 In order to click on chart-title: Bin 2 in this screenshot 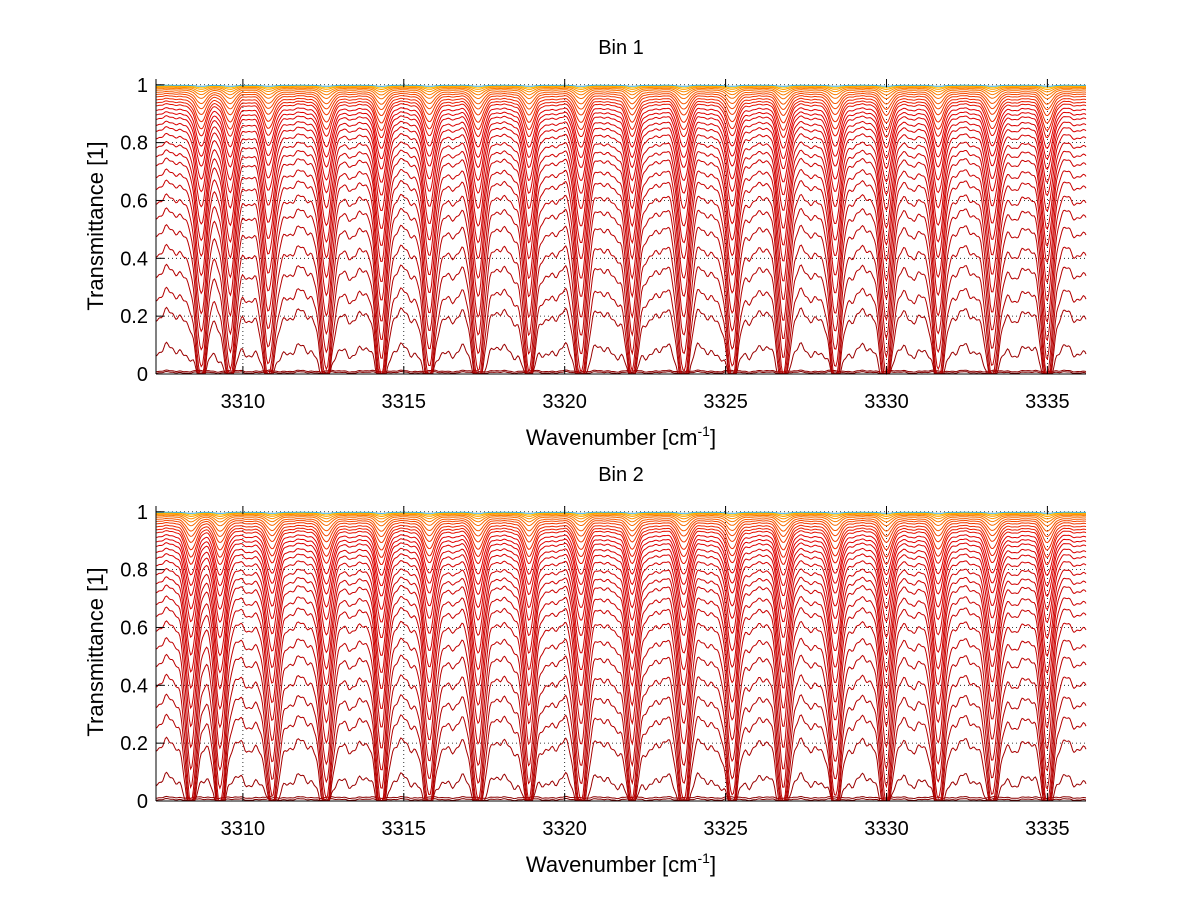, I will do `click(621, 475)`.